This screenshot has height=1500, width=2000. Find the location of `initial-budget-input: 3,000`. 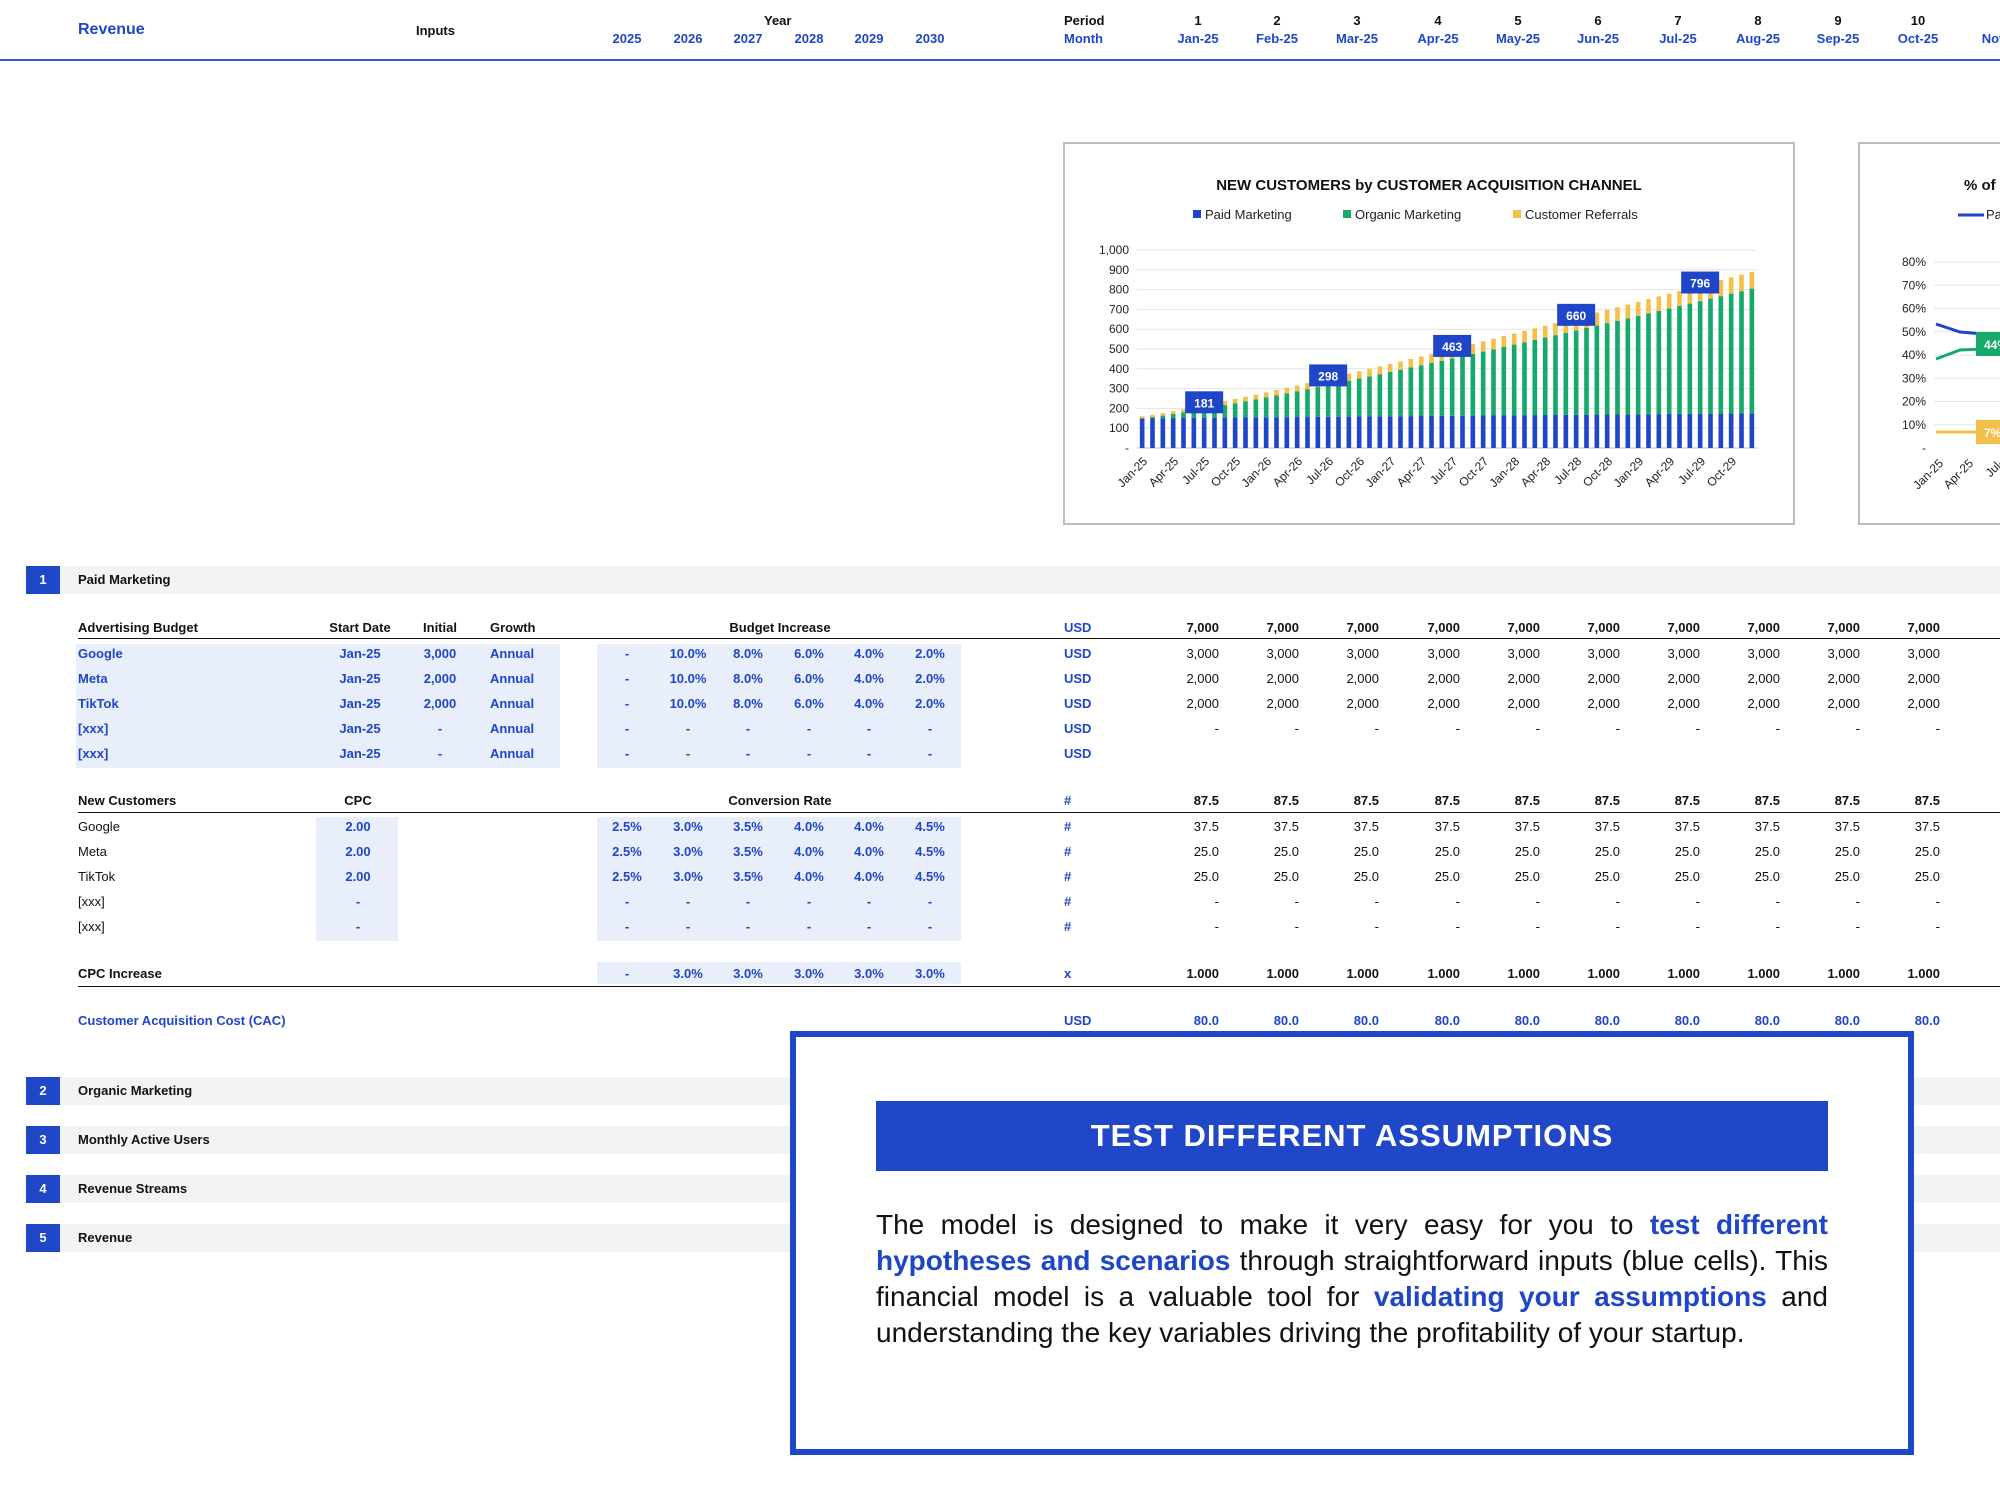

initial-budget-input: 3,000 is located at coordinates (440, 653).